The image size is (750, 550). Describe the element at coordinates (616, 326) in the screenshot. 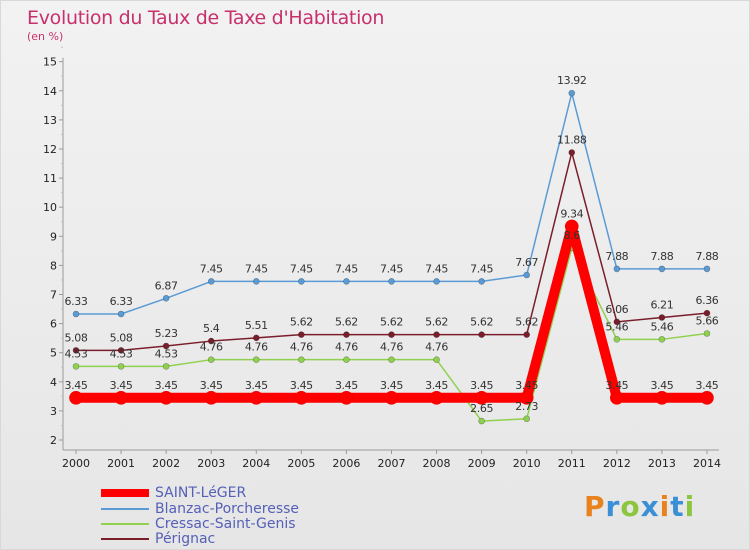

I see `data-label: 5.46` at that location.